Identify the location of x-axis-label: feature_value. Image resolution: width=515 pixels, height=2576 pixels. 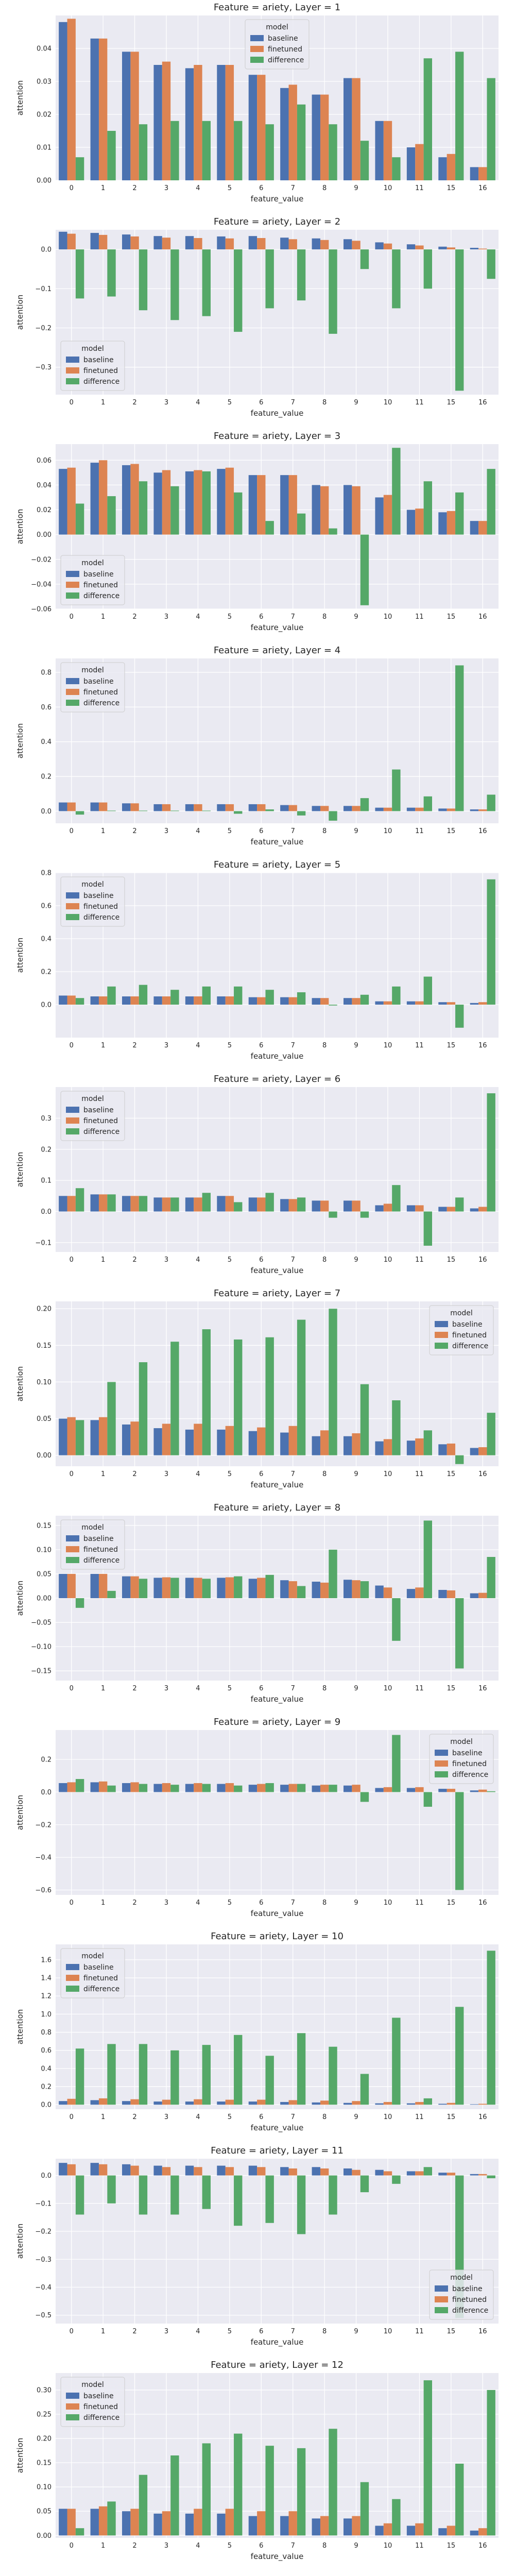
(277, 1914).